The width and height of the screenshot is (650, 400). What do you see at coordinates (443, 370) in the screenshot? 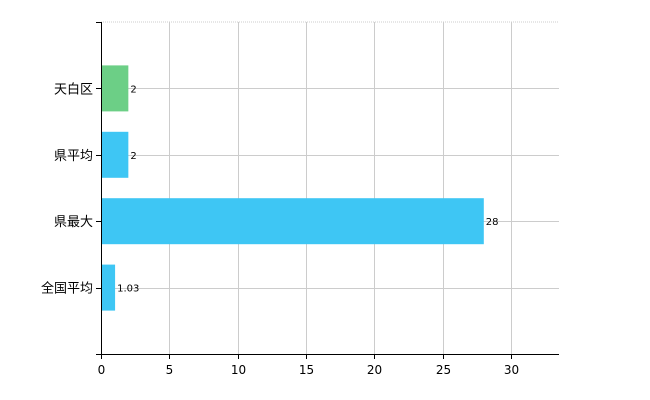
I see `x-tick-label: 25` at bounding box center [443, 370].